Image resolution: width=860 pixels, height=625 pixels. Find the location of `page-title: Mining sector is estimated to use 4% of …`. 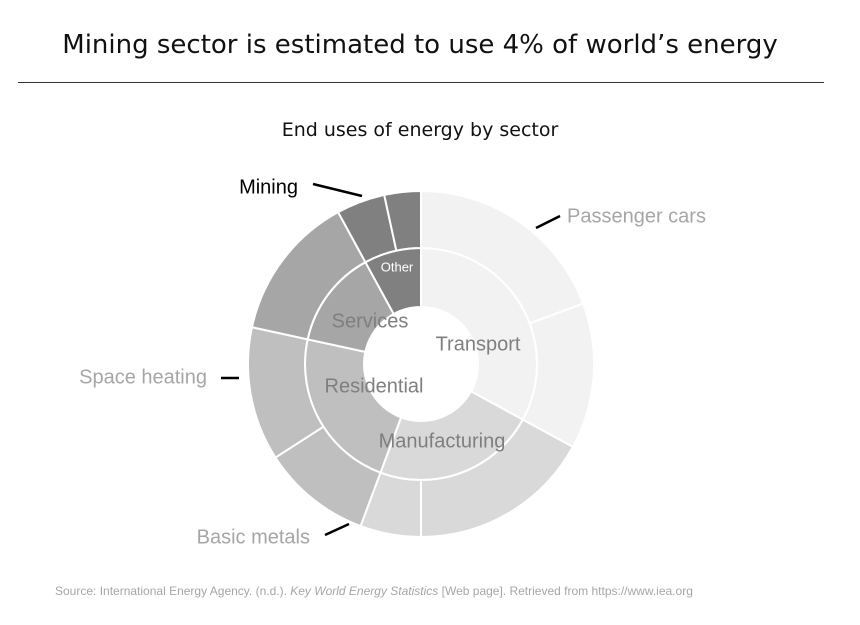

page-title: Mining sector is estimated to use 4% of … is located at coordinates (420, 45).